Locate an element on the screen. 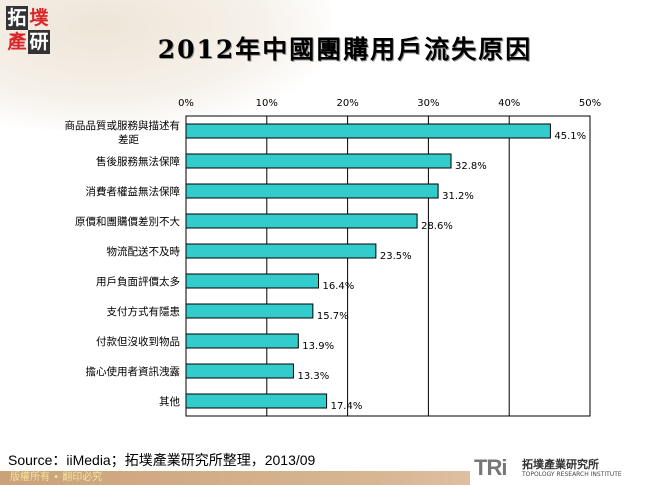  category-label: 物流配送不及時 is located at coordinates (144, 251).